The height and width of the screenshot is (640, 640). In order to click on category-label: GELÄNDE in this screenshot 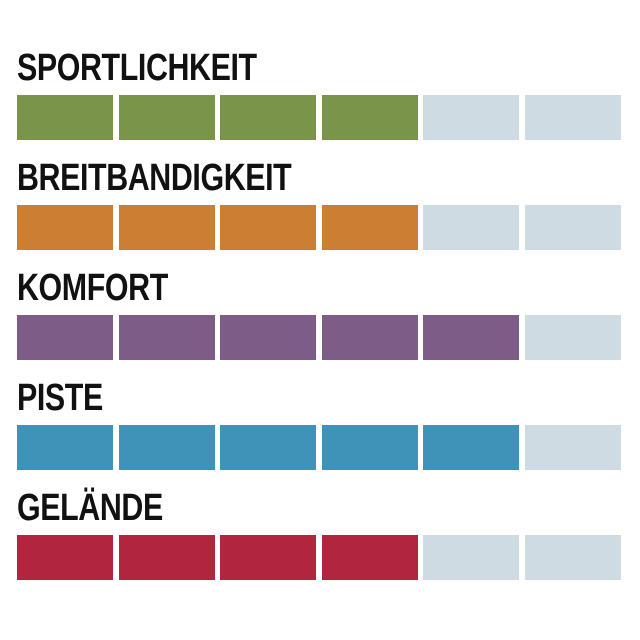, I will do `click(90, 508)`.